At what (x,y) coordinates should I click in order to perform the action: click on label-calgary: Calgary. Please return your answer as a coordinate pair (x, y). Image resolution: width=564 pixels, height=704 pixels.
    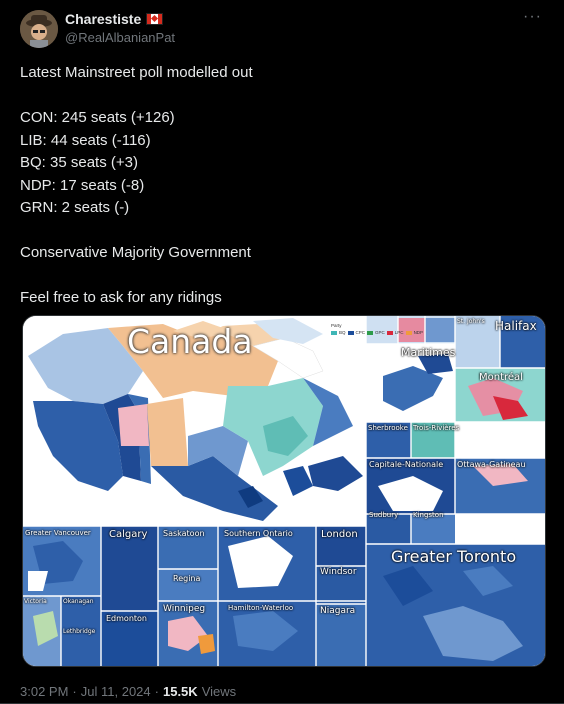
    Looking at the image, I should click on (128, 534).